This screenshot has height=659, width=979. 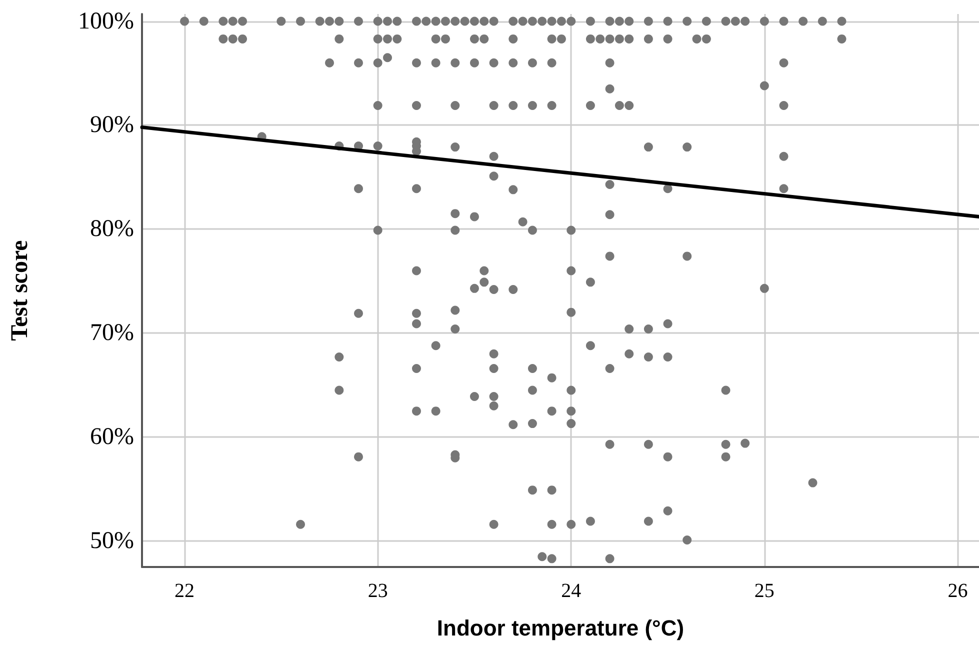 What do you see at coordinates (112, 125) in the screenshot?
I see `y-tick-label: 90%` at bounding box center [112, 125].